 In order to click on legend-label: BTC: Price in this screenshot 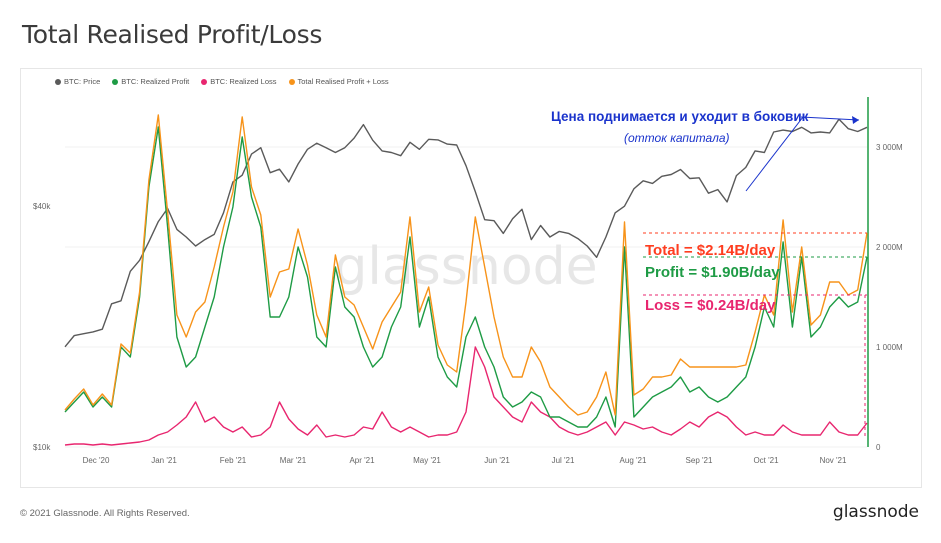, I will do `click(82, 81)`.